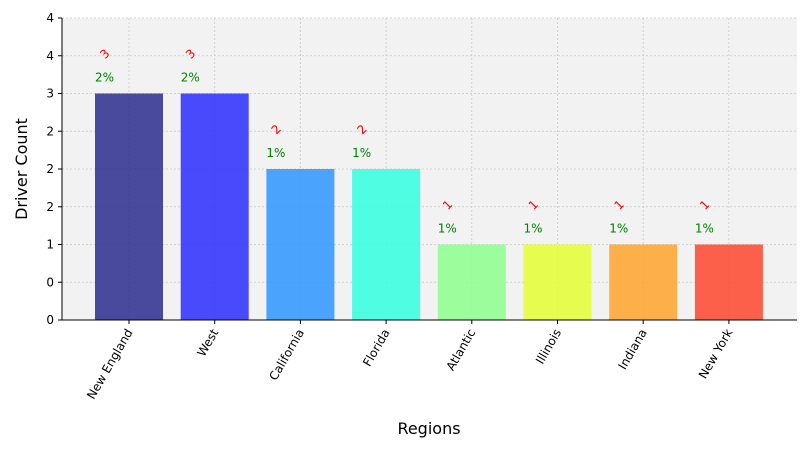 This screenshot has width=810, height=450. Describe the element at coordinates (207, 342) in the screenshot. I see `x-tick-label: West` at that location.